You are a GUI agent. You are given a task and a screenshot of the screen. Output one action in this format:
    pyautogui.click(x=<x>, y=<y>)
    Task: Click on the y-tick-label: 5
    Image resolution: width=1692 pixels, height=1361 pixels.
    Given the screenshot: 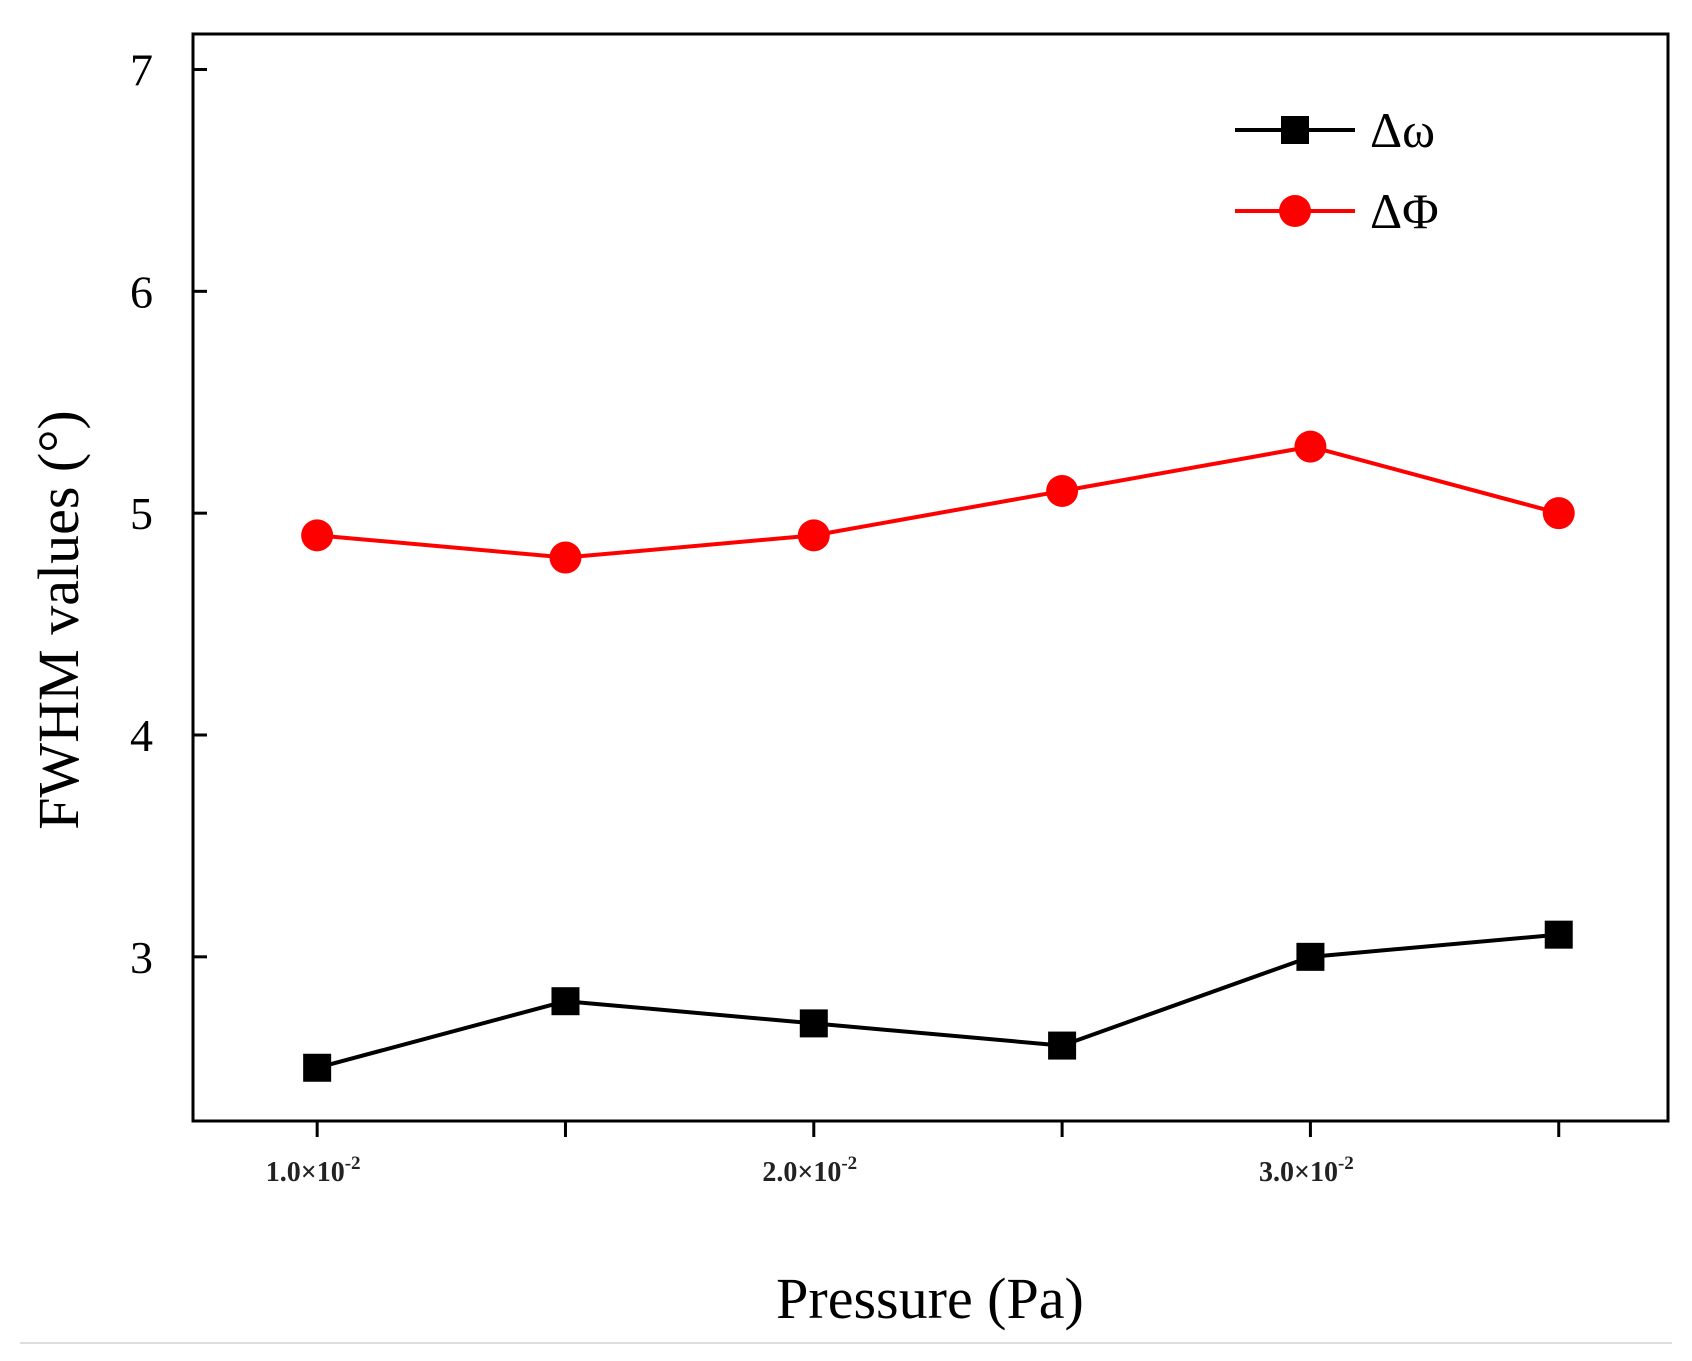 What is the action you would take?
    pyautogui.click(x=141, y=513)
    